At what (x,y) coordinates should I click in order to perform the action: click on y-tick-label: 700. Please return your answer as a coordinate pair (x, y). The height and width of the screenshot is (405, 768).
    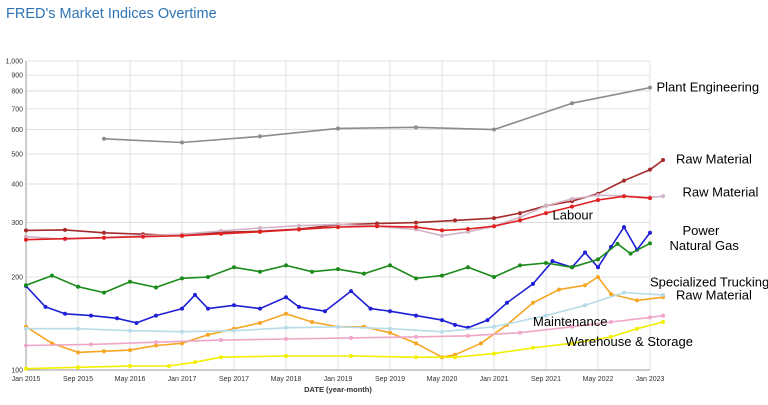
    Looking at the image, I should click on (17, 109).